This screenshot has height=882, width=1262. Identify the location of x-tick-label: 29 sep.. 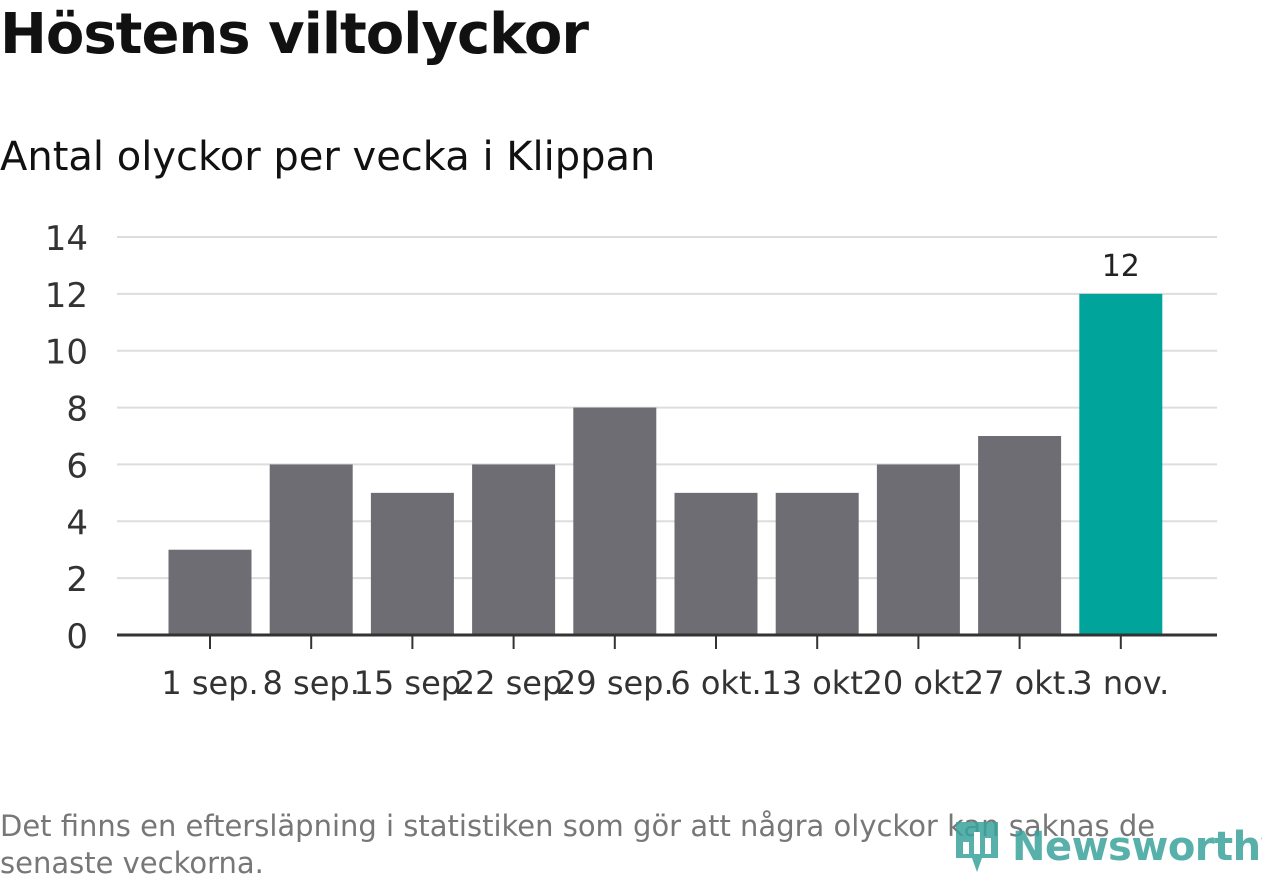
(615, 683).